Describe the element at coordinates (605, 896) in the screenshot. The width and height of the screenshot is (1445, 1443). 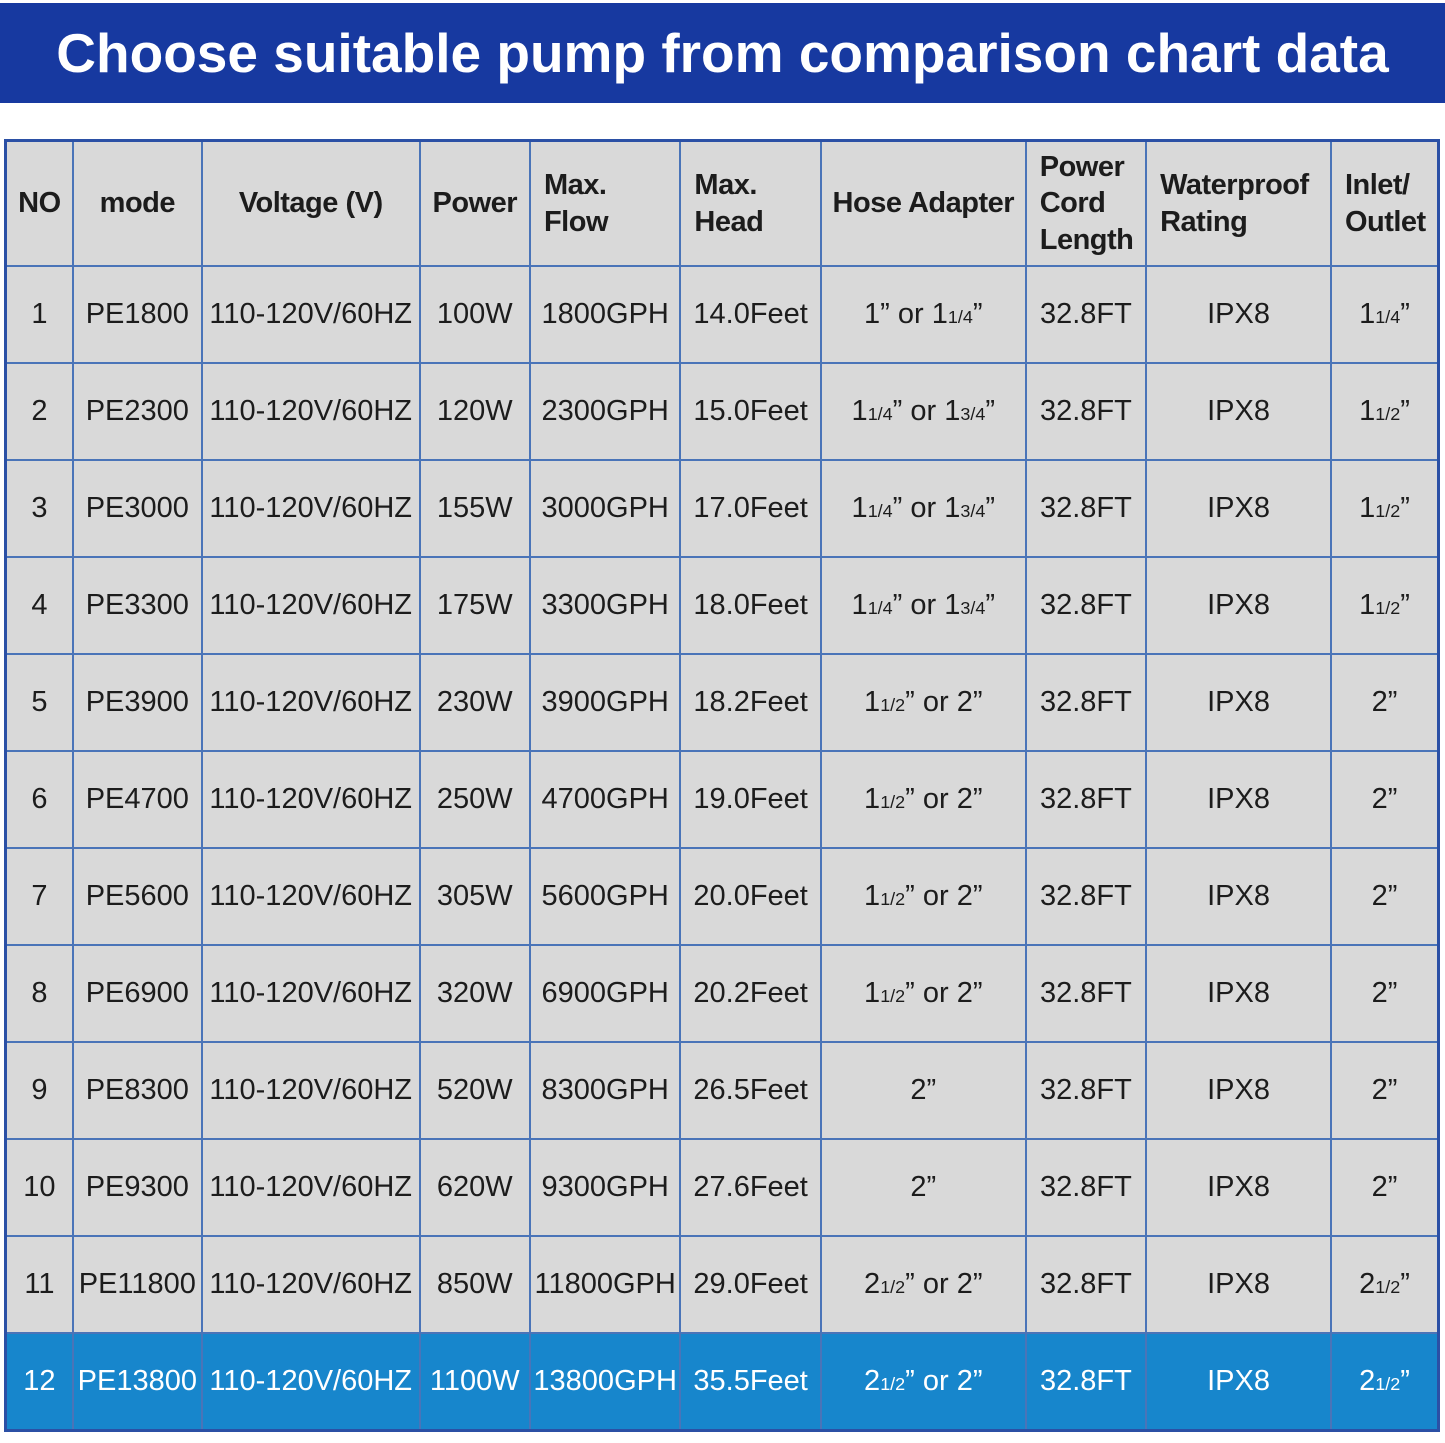
I see `cell-max_flow: 5600GPH` at that location.